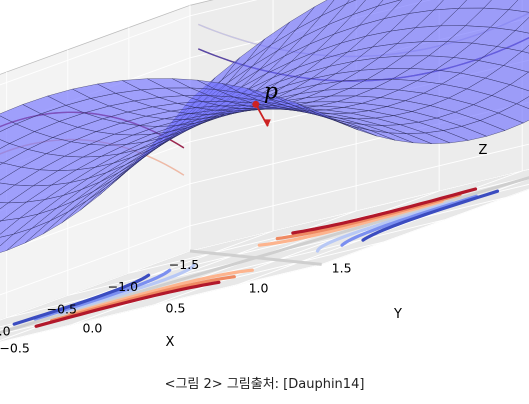 This screenshot has height=404, width=529. I want to click on figure-caption: <그림 2> 그림출처: [Dauphin14], so click(264, 384).